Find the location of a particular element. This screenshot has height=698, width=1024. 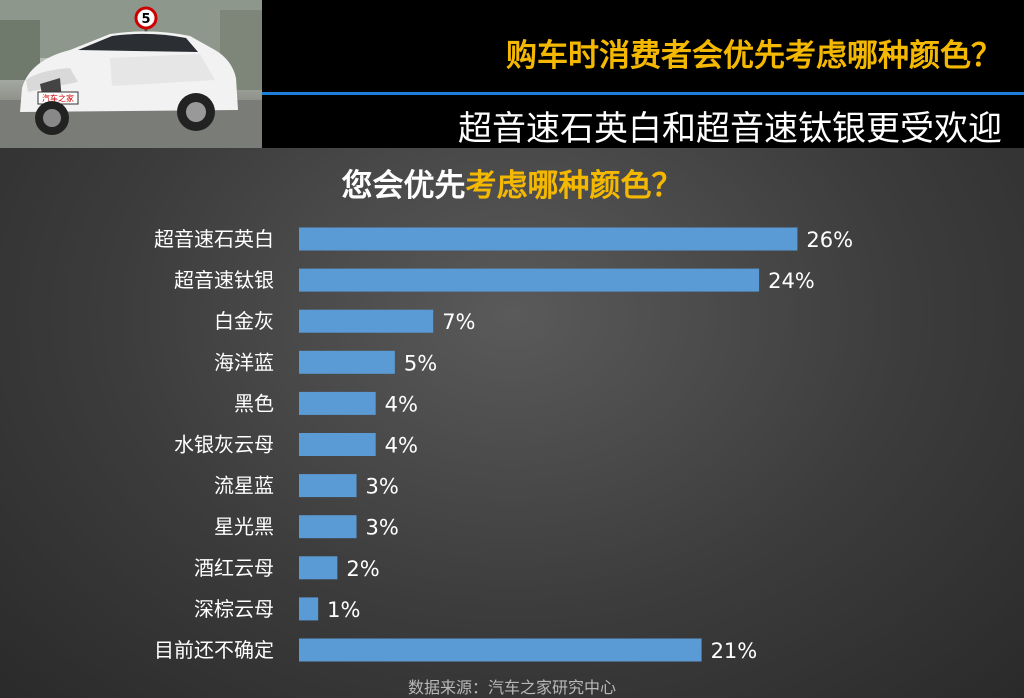

chart-title: 您会优先考虑哪种颜色？ is located at coordinates (512, 182).